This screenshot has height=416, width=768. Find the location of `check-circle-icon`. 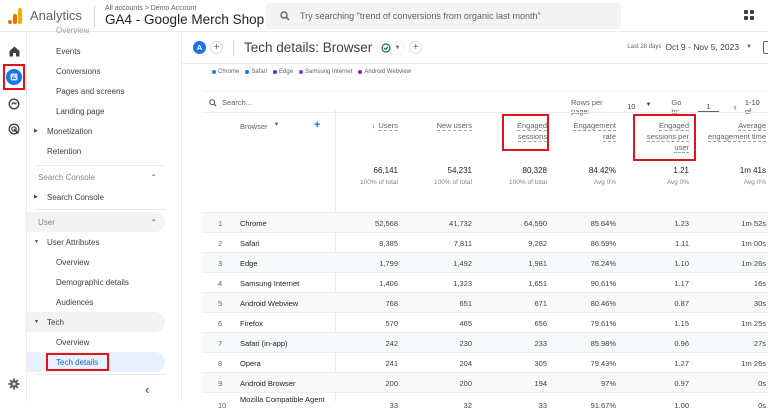

check-circle-icon is located at coordinates (386, 47).